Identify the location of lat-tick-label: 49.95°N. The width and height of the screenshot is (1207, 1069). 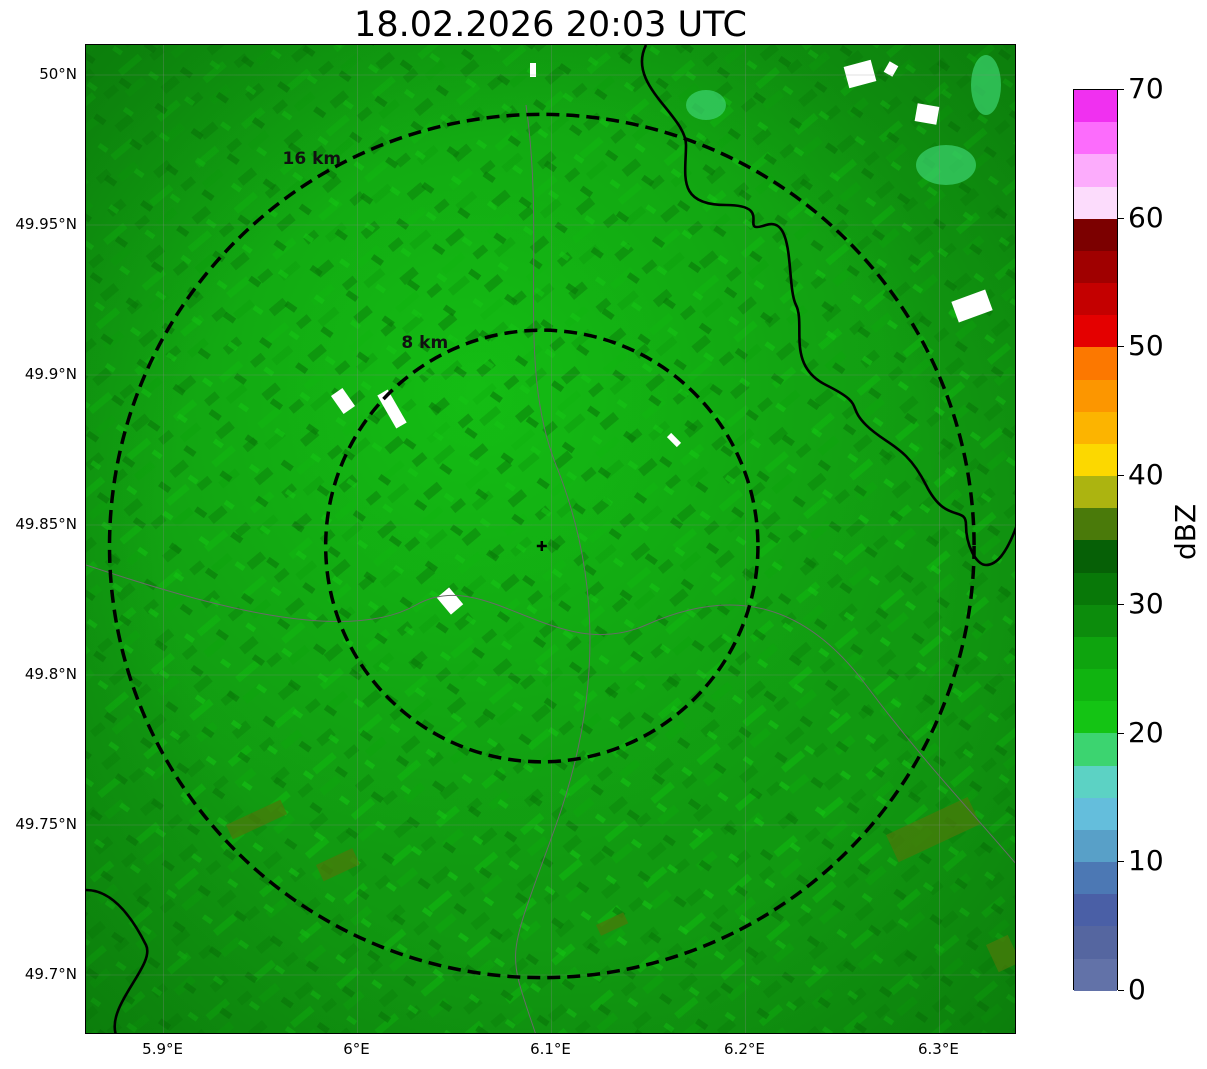
(46, 224).